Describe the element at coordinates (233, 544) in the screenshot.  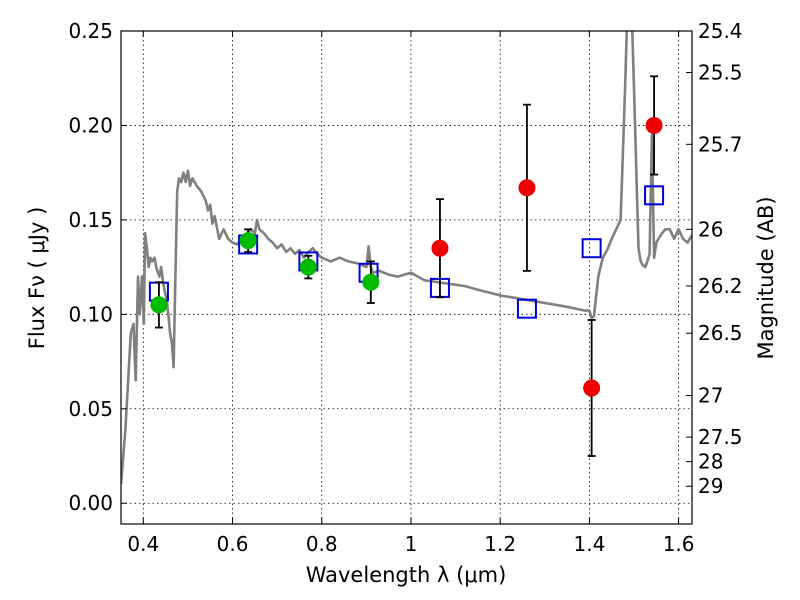
I see `x-tick-label: 0.6` at that location.